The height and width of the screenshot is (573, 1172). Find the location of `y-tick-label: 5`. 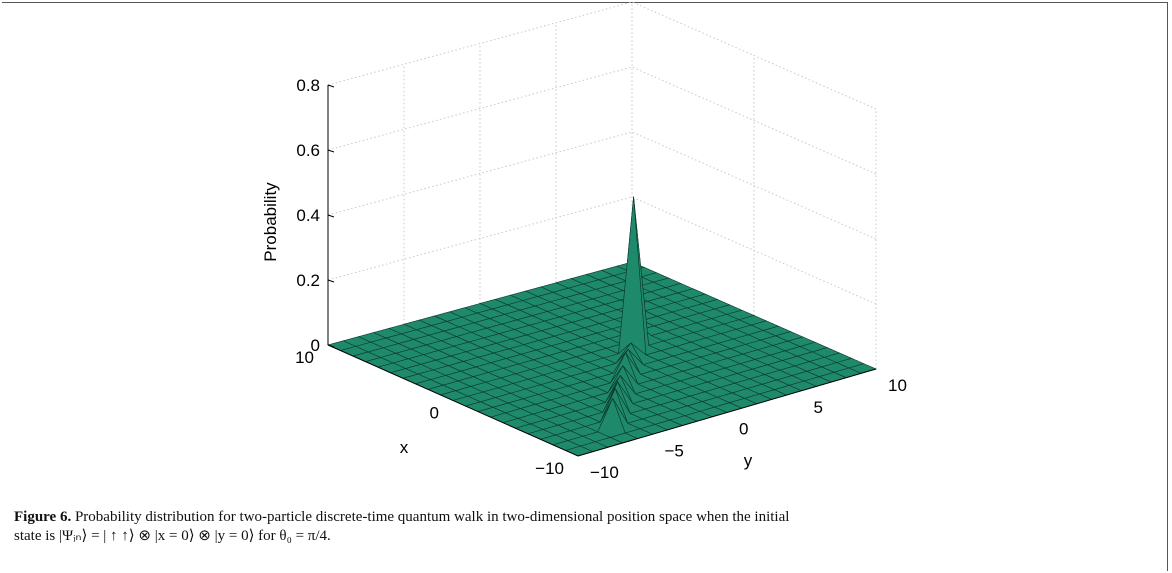

y-tick-label: 5 is located at coordinates (818, 407).